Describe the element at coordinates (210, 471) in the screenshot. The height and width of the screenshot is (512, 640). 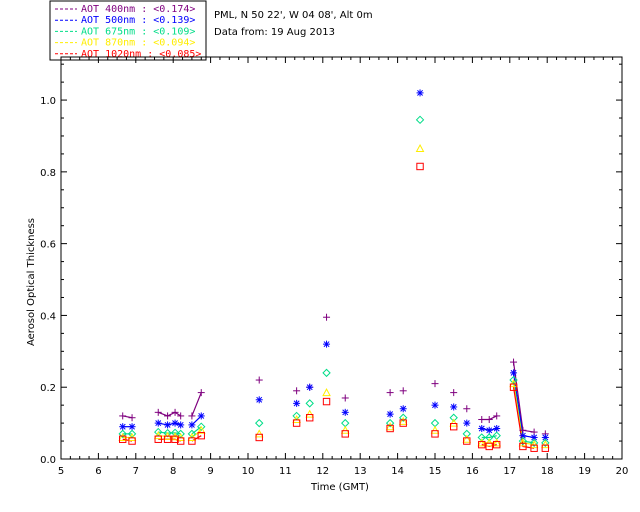
I see `x-tick-label: 9` at that location.